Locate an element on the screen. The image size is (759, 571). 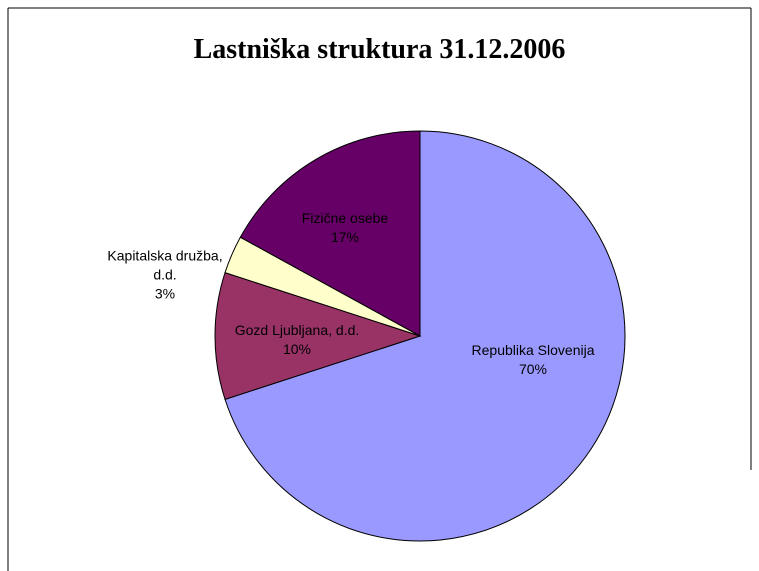
value-label: 17% is located at coordinates (345, 237).